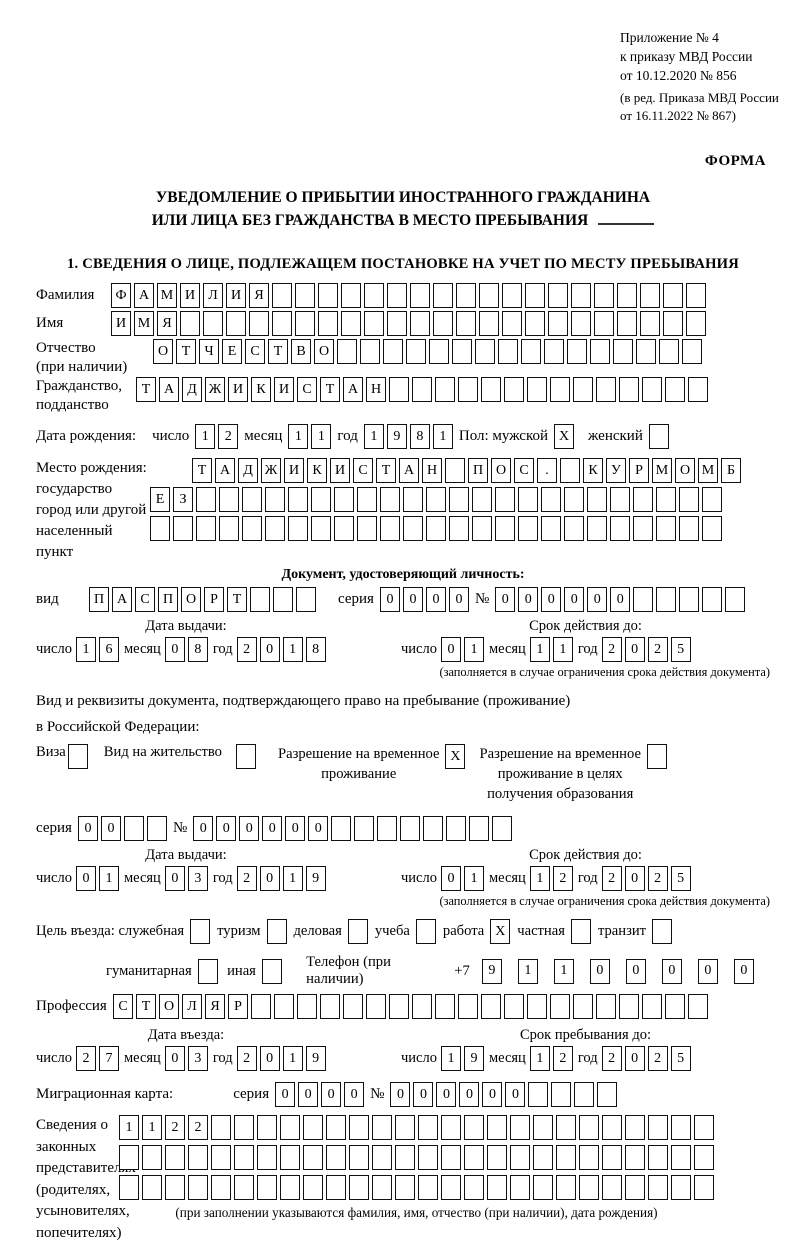 The width and height of the screenshot is (800, 1244). Describe the element at coordinates (215, 1006) in the screenshot. I see `form-cell: Я` at that location.